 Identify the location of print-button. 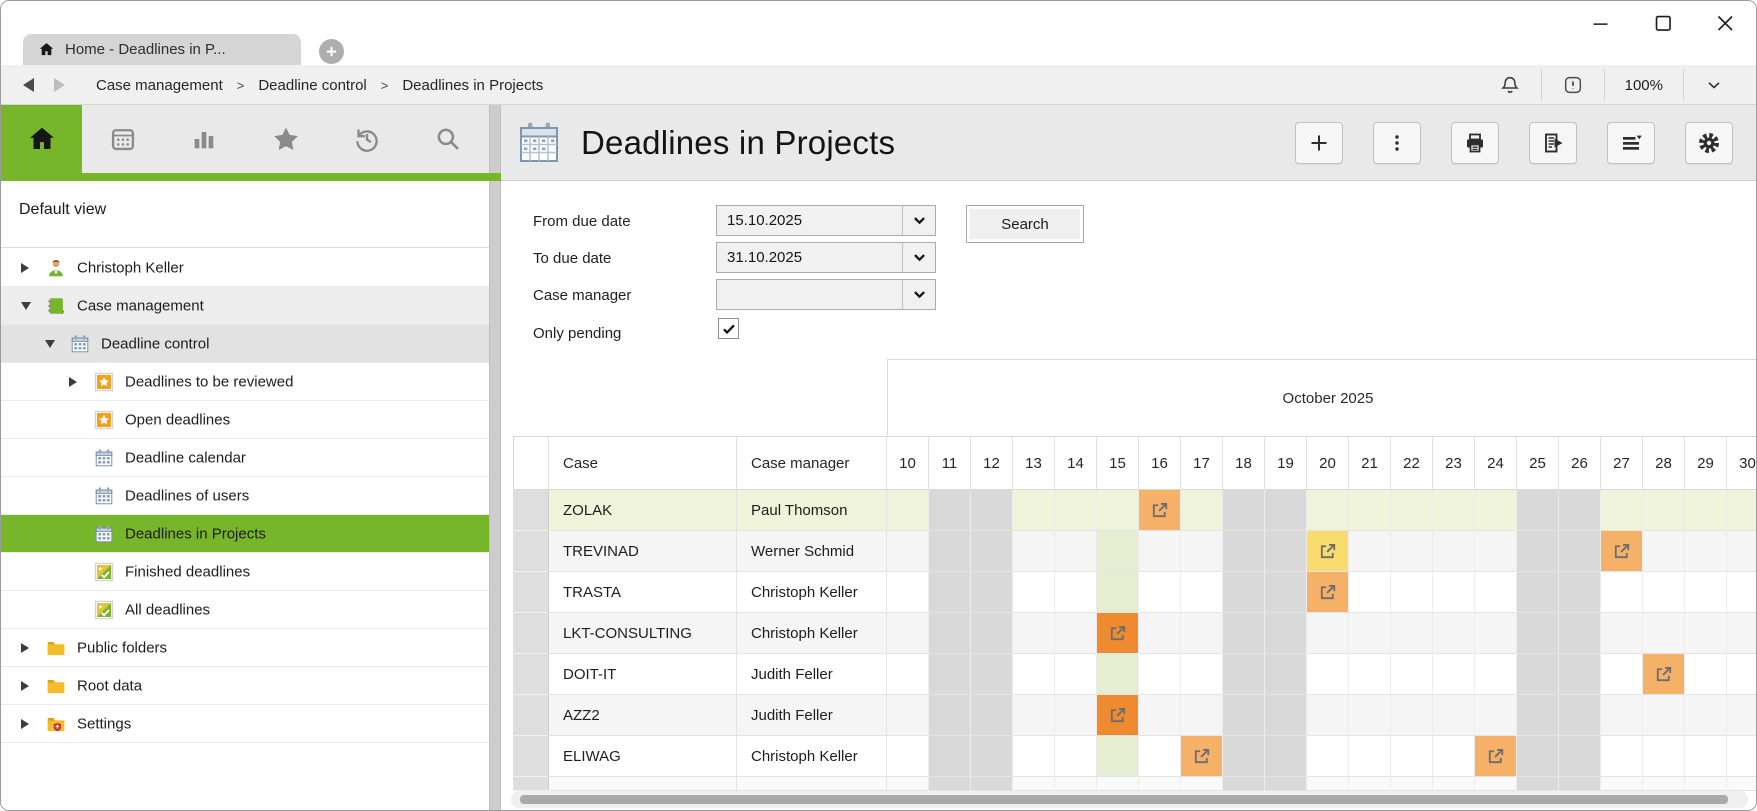
(1475, 143).